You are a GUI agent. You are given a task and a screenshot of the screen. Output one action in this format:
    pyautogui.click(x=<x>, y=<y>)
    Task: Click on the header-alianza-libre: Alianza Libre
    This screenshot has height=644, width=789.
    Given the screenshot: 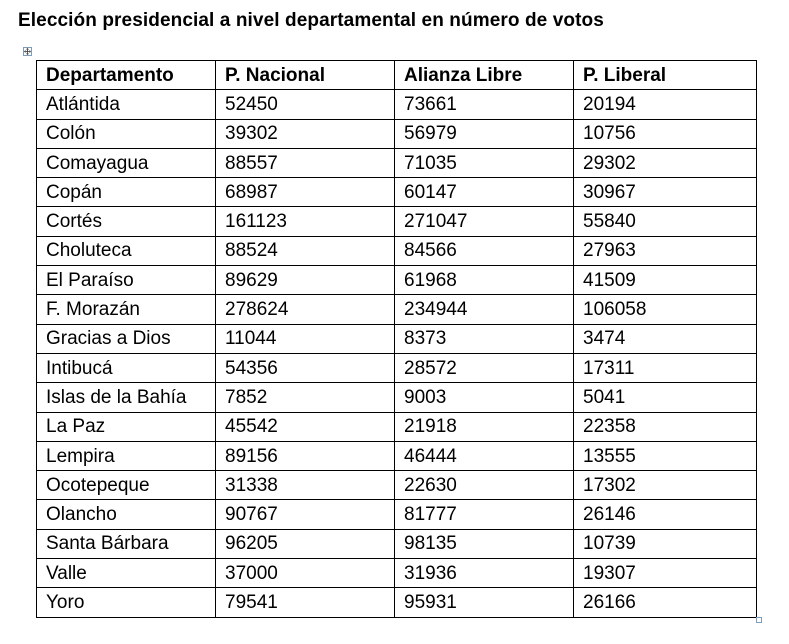 What is the action you would take?
    pyautogui.click(x=484, y=75)
    